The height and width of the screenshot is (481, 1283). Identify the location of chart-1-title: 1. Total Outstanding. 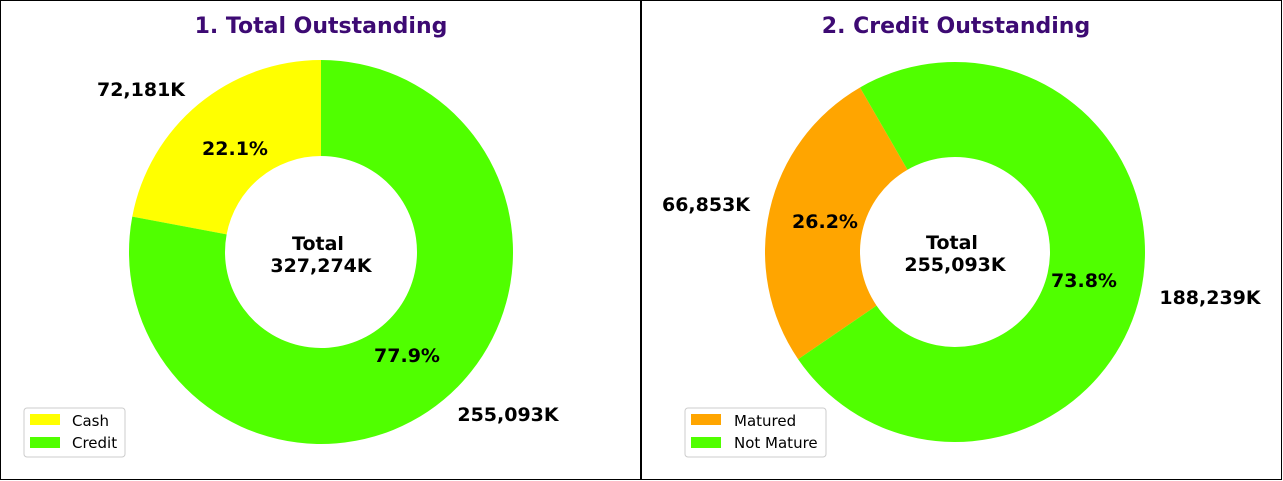
(321, 26).